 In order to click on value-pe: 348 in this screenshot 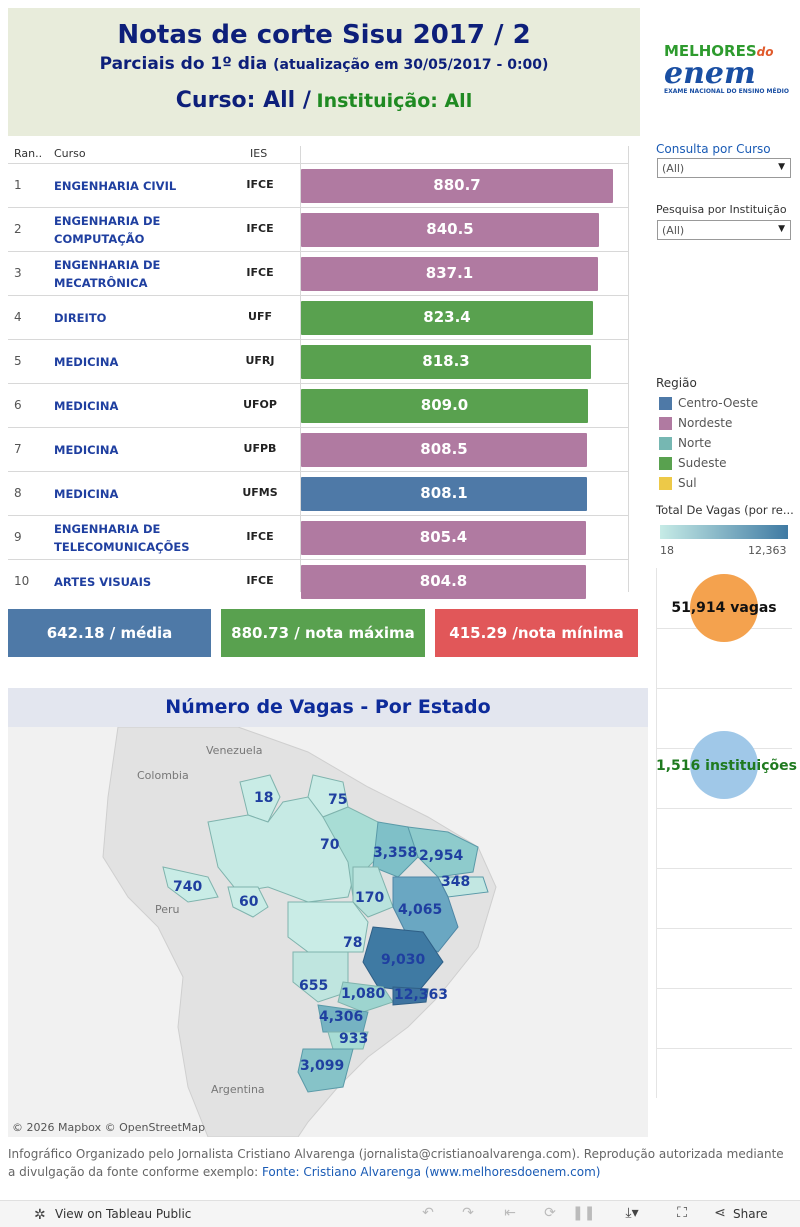, I will do `click(455, 882)`.